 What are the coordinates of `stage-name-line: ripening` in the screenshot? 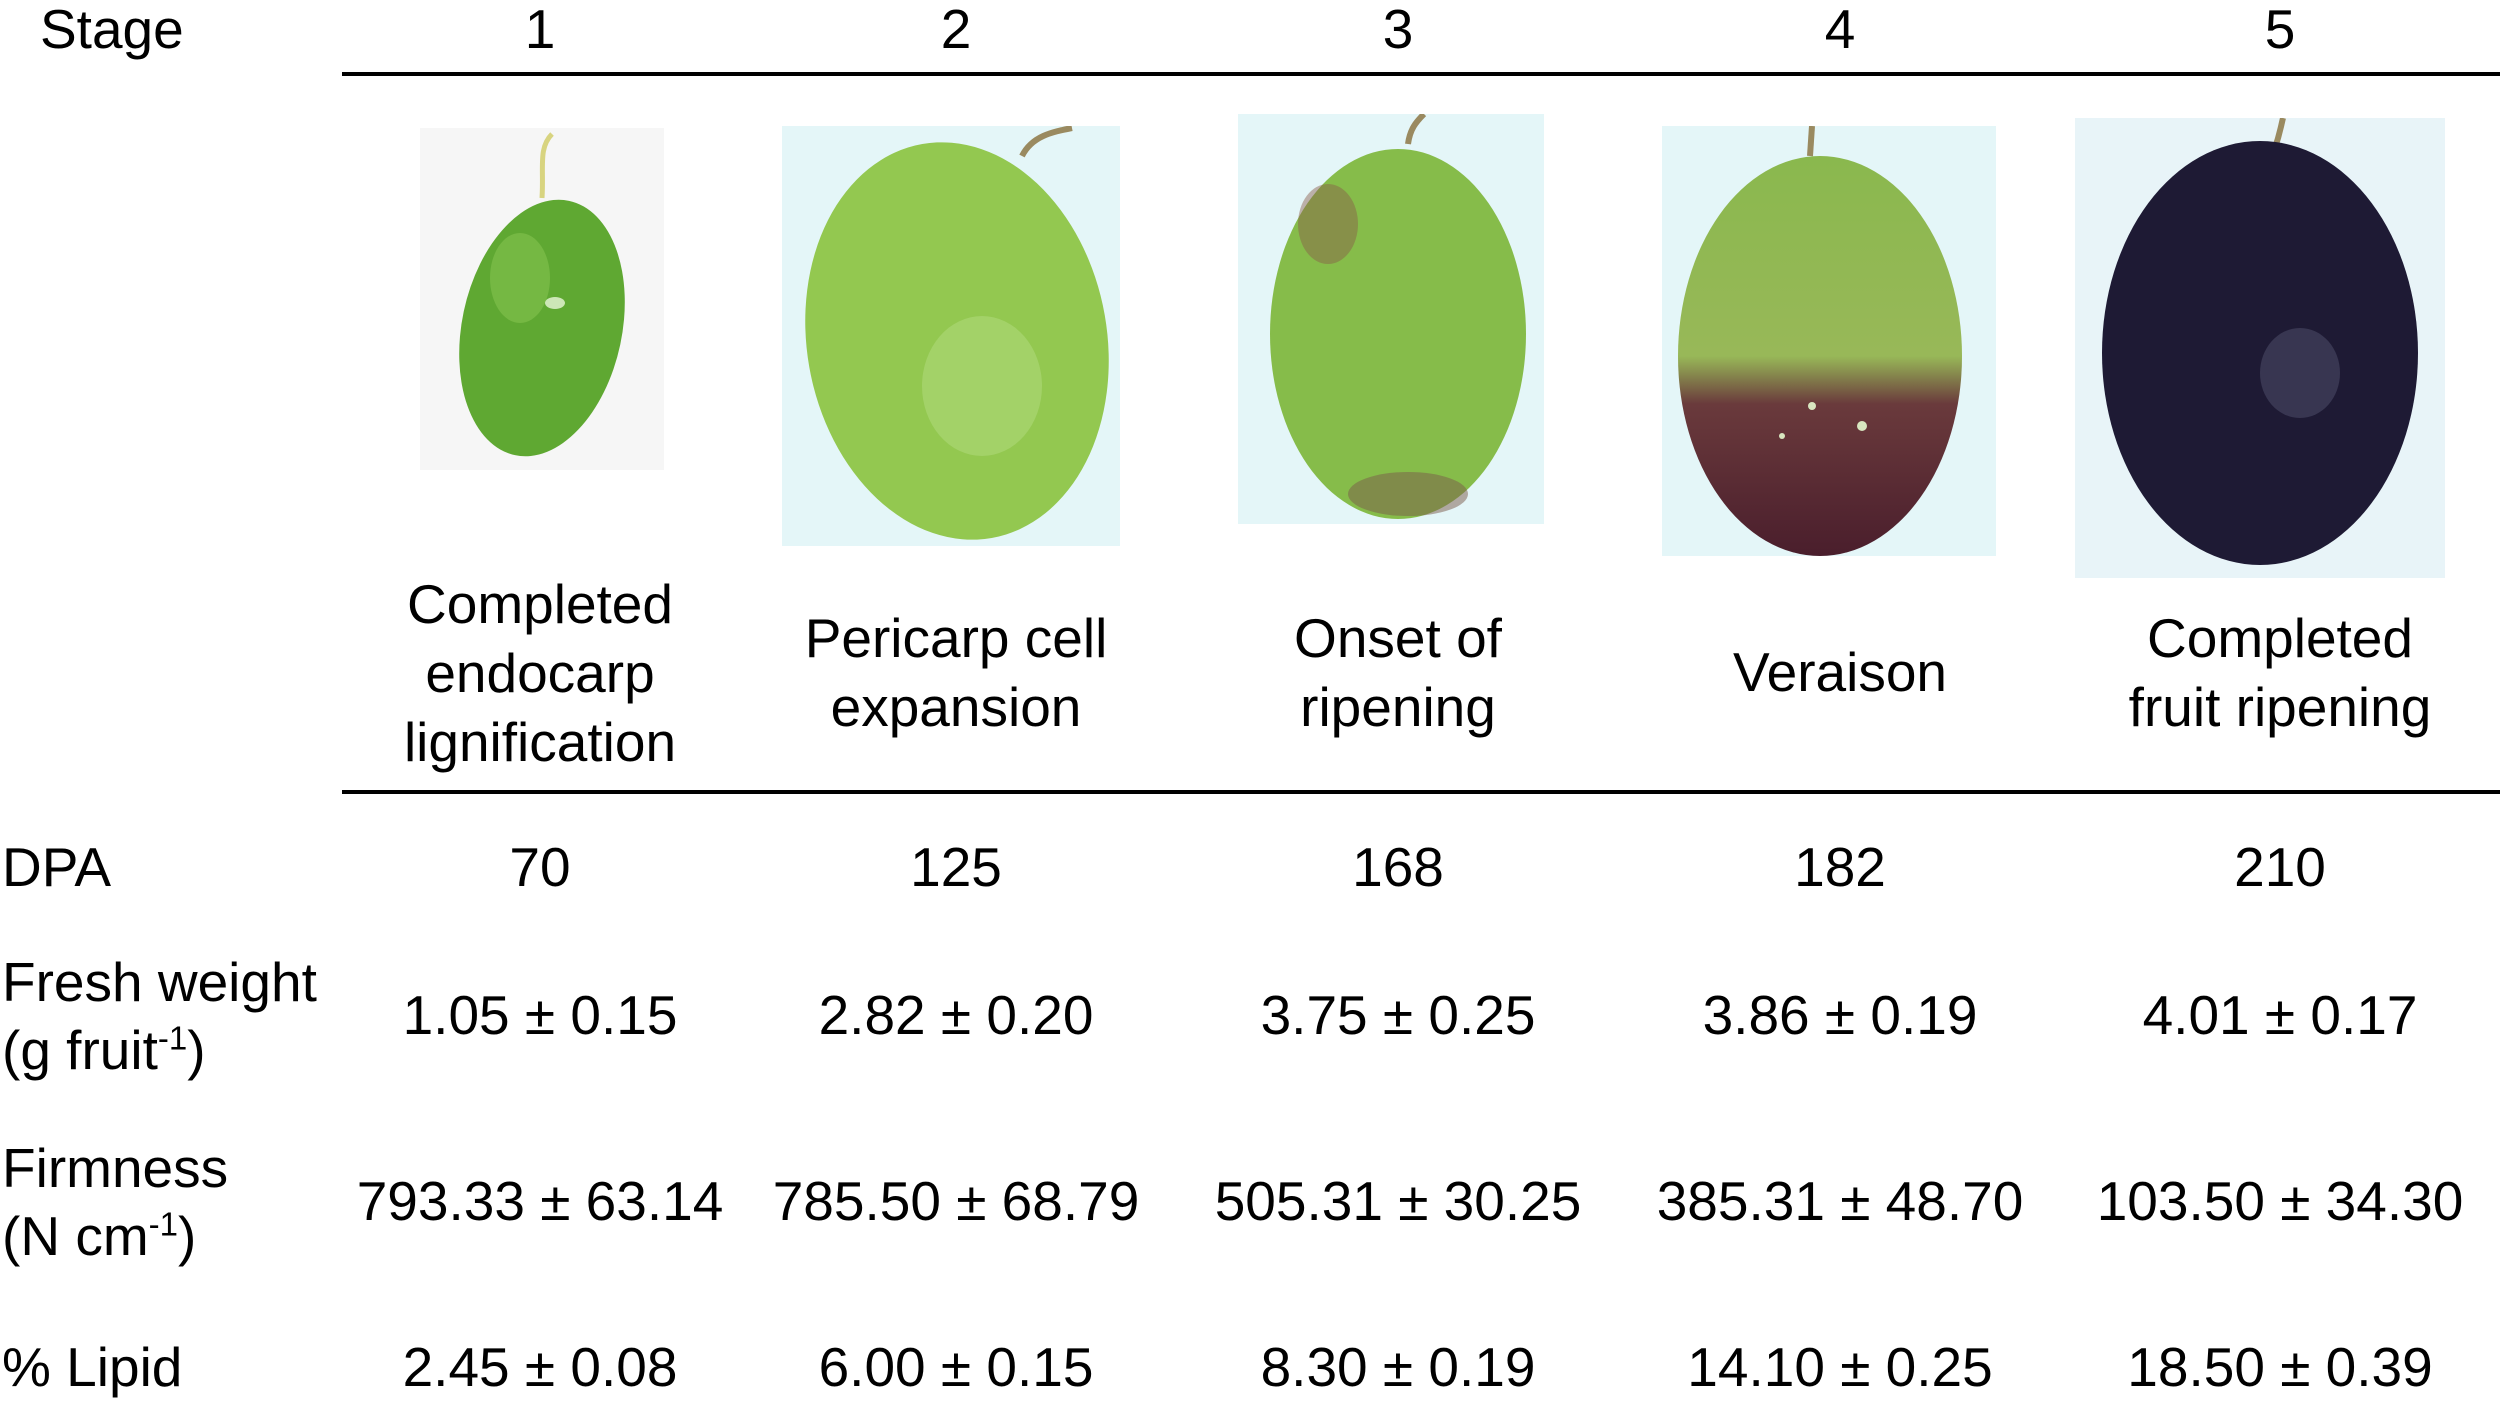 It's located at (1398, 707).